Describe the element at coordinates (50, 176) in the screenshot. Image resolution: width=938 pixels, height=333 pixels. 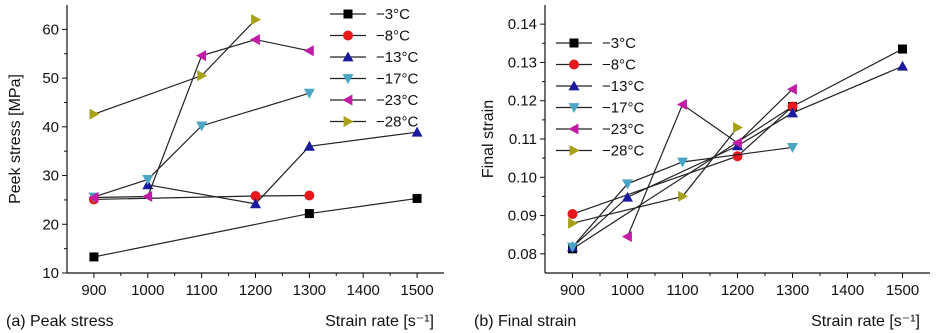
I see `y-tick-label: 30` at that location.